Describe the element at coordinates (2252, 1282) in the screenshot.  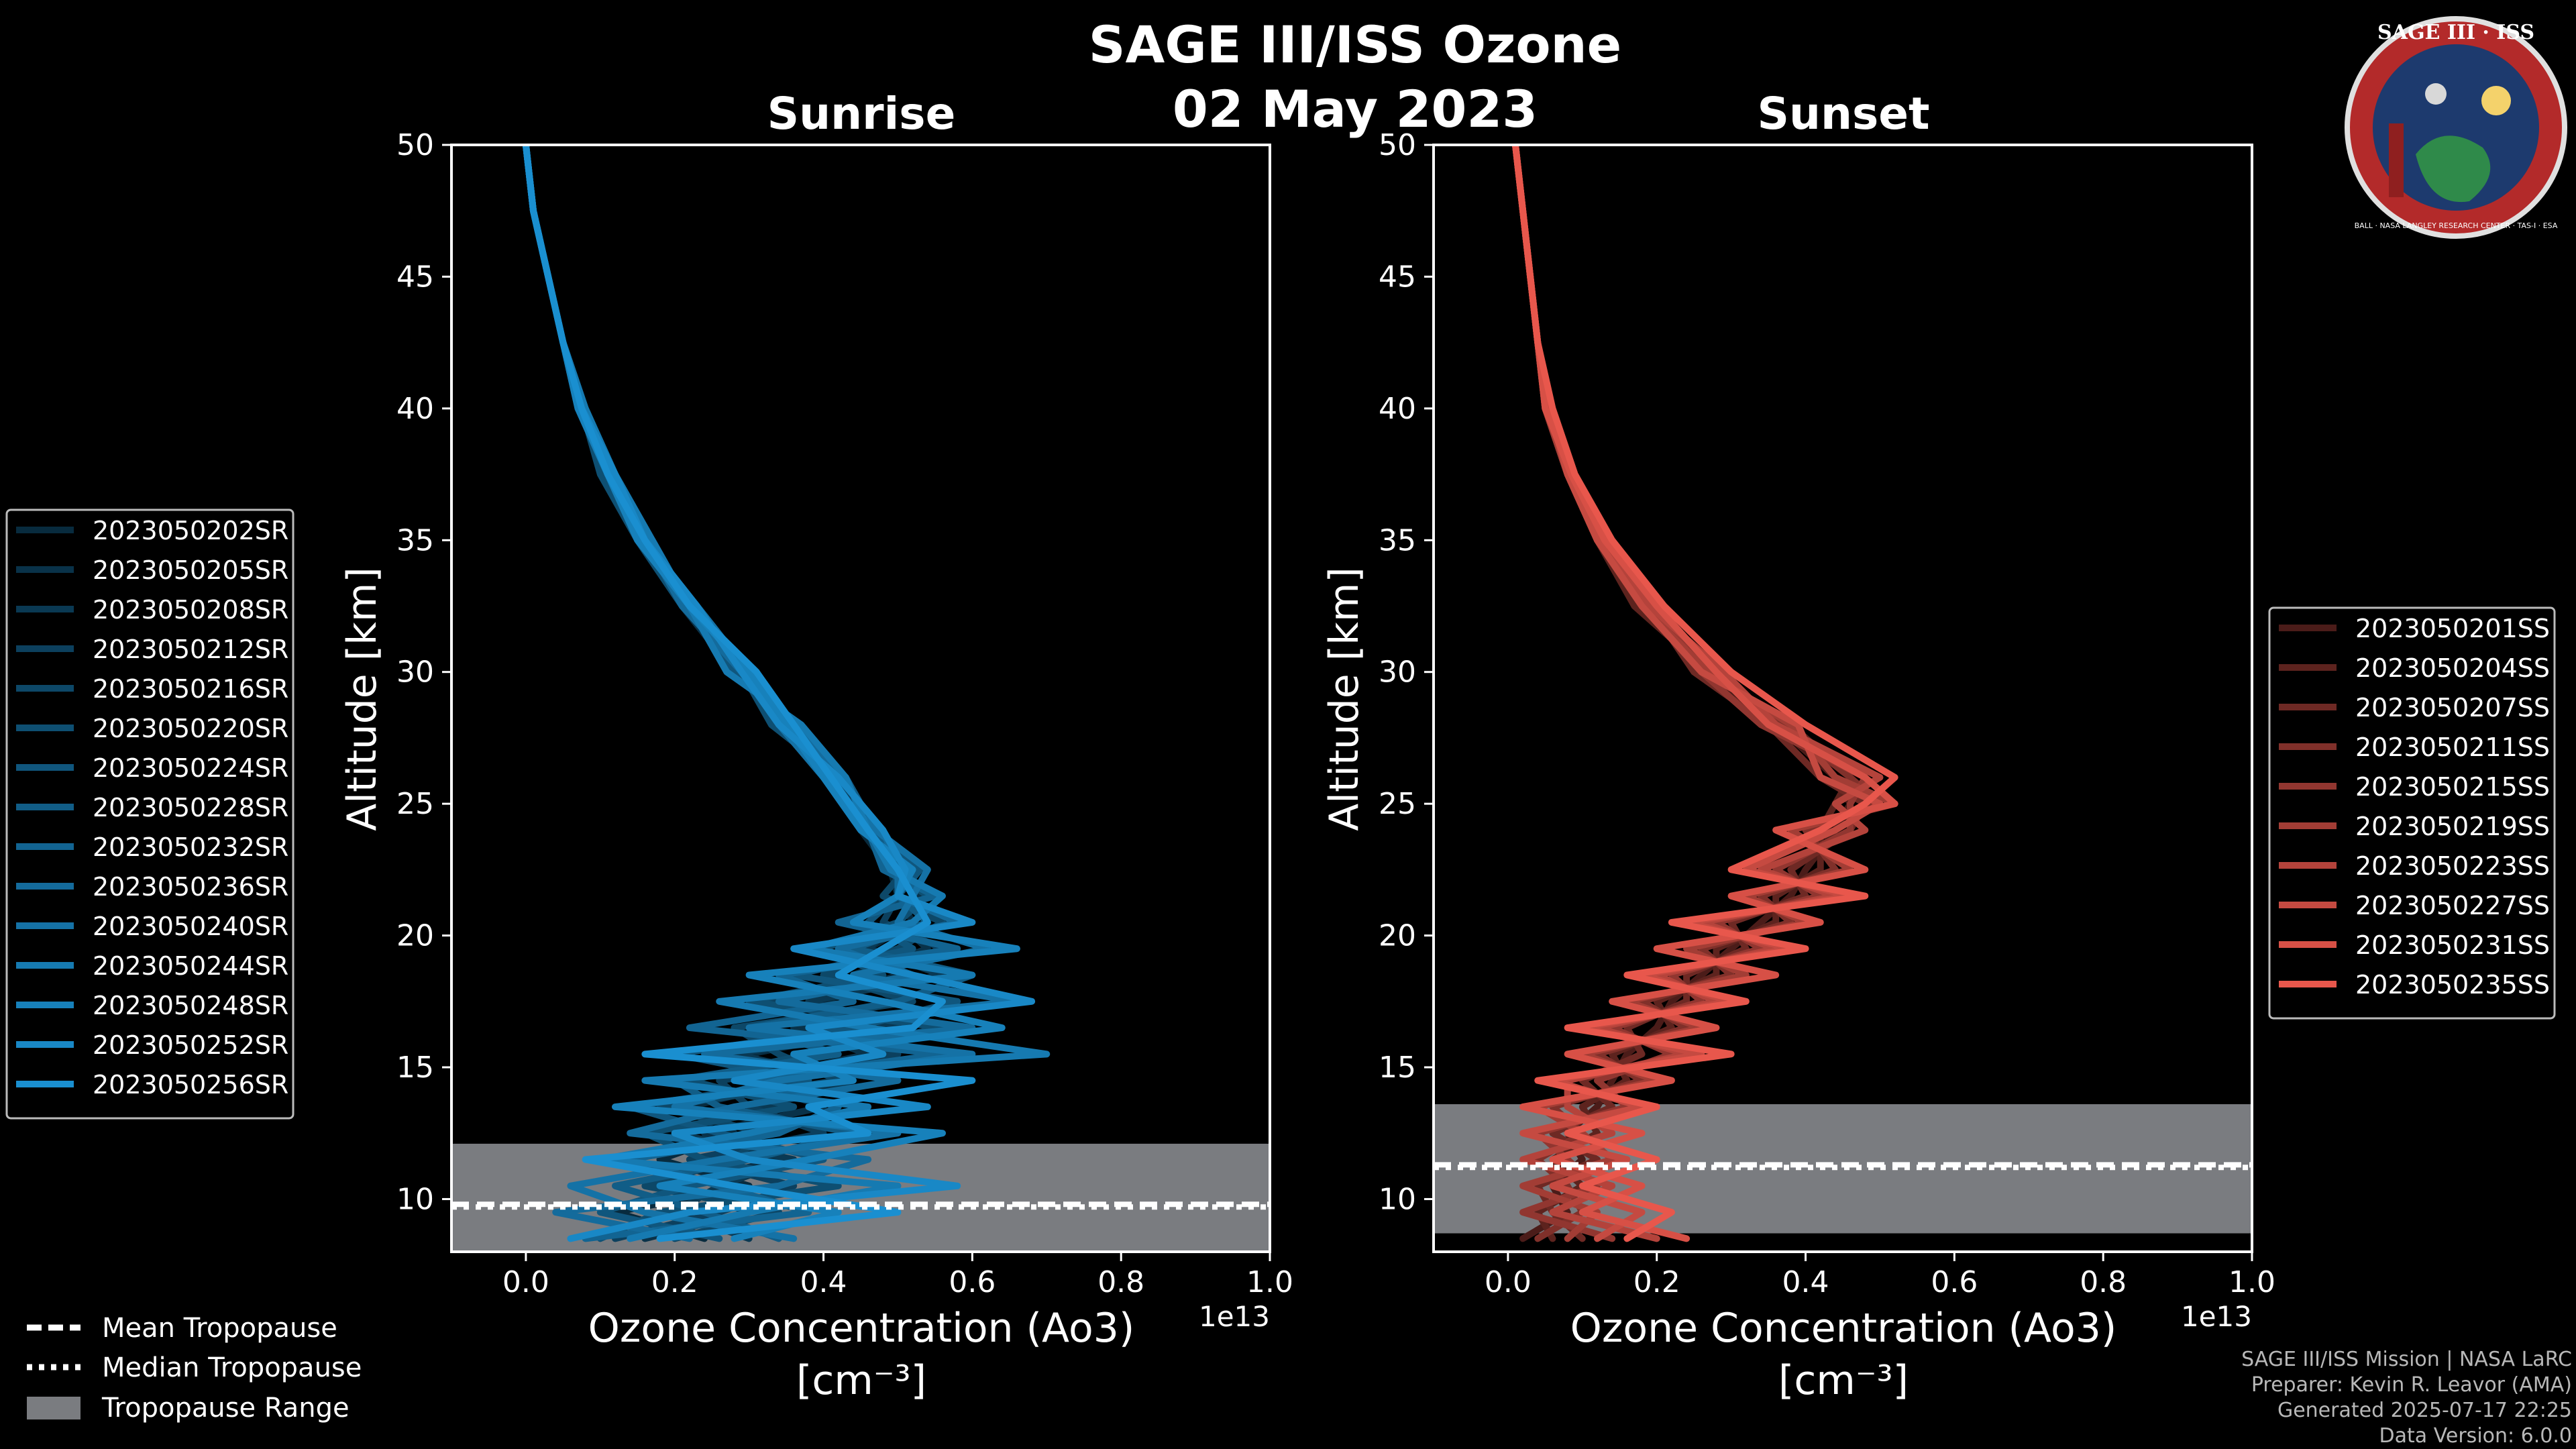
I see `sunset-xtick-label: 1.0` at that location.